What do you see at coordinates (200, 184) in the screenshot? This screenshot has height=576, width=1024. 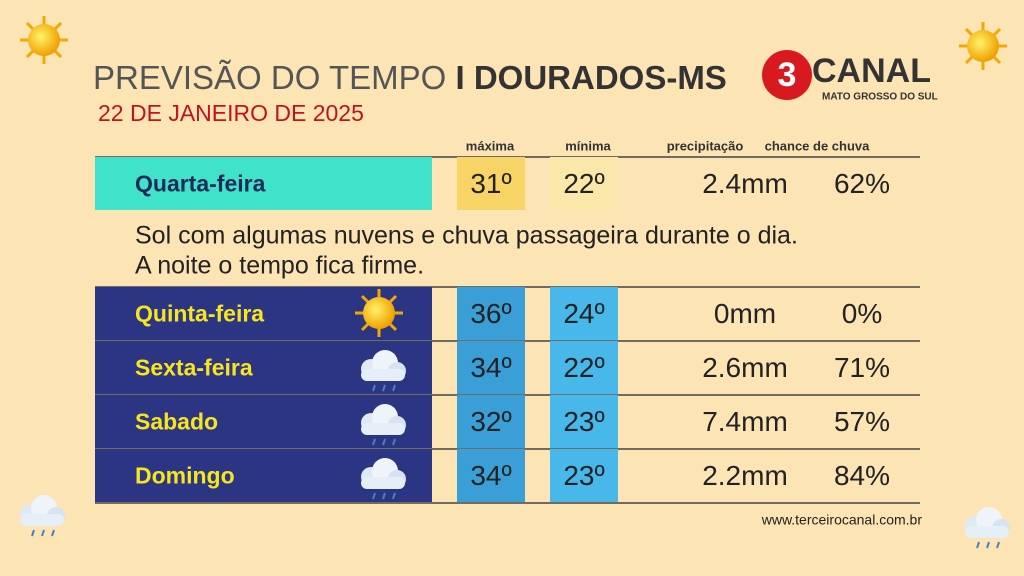 I see `day-name: Quarta-feira` at bounding box center [200, 184].